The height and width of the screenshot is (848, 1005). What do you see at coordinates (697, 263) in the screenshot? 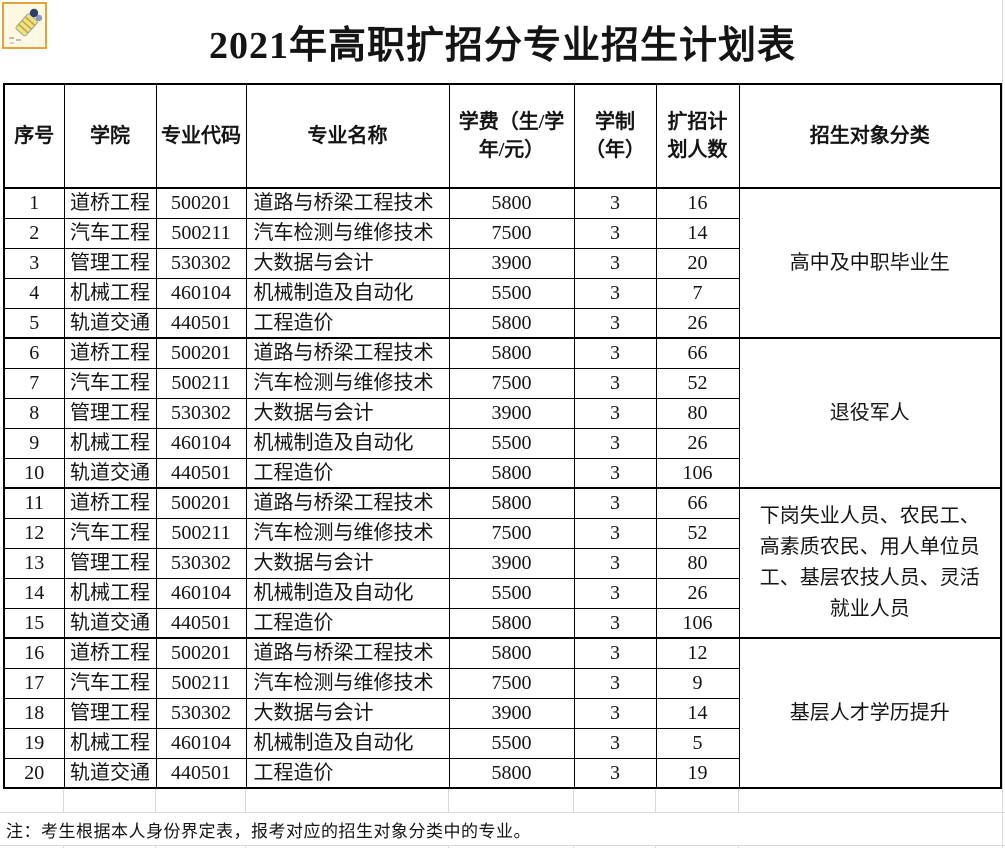
I see `cell-quota: 20` at bounding box center [697, 263].